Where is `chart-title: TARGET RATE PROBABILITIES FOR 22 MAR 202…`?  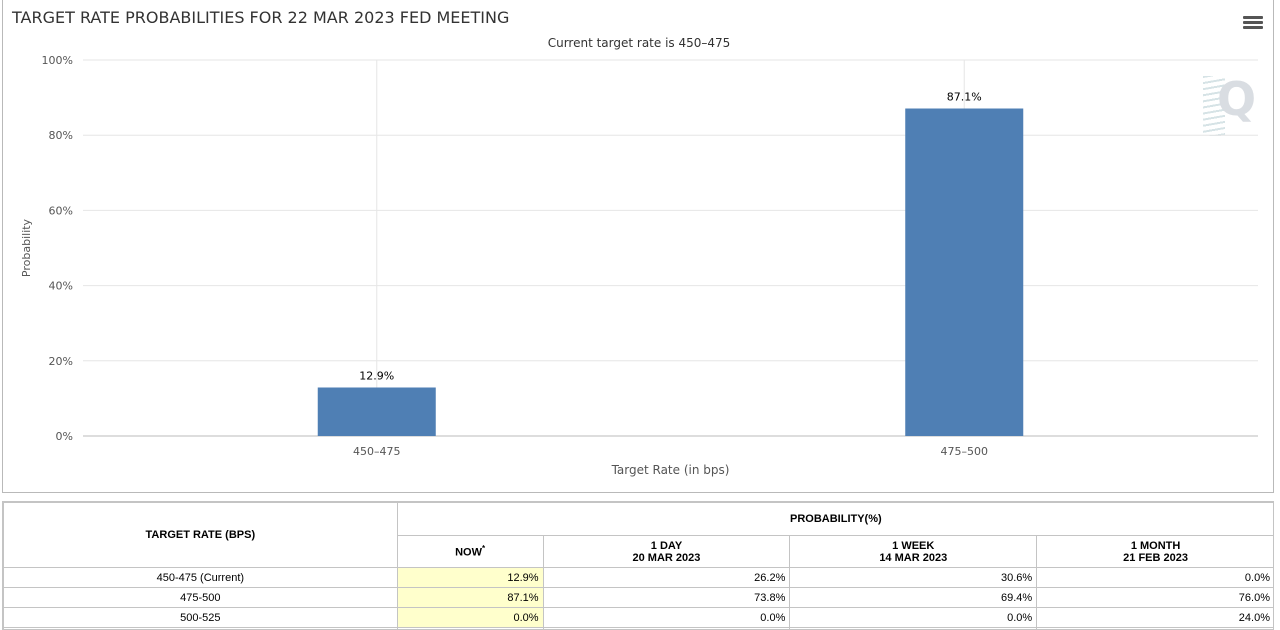
chart-title: TARGET RATE PROBABILITIES FOR 22 MAR 202… is located at coordinates (261, 17).